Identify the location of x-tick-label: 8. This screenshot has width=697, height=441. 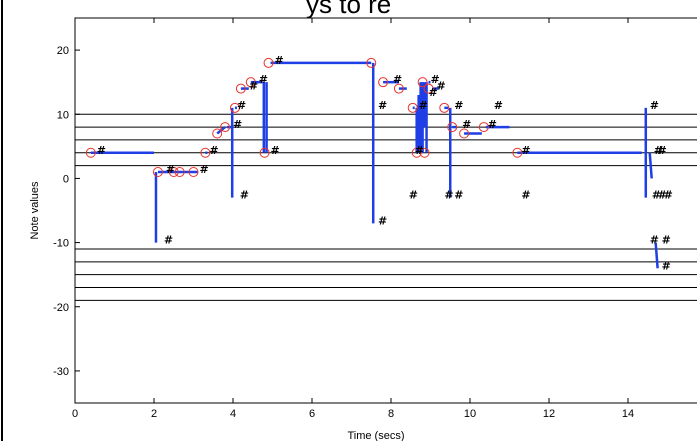
(391, 414).